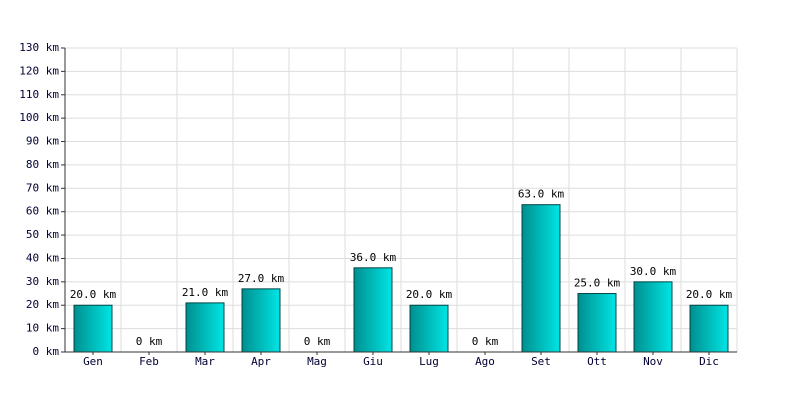 This screenshot has width=800, height=400. Describe the element at coordinates (39, 117) in the screenshot. I see `y-tick-label: 100 km` at that location.